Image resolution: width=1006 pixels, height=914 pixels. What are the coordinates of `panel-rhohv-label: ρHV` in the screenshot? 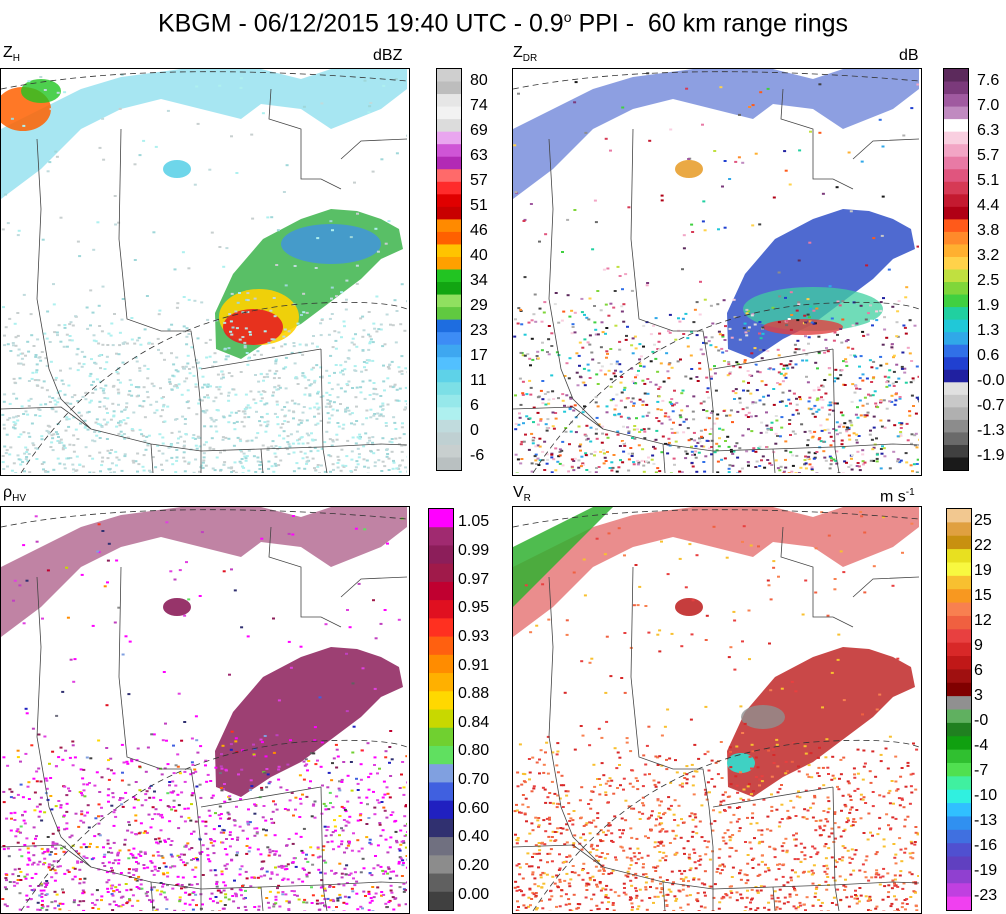 It's located at (15, 494).